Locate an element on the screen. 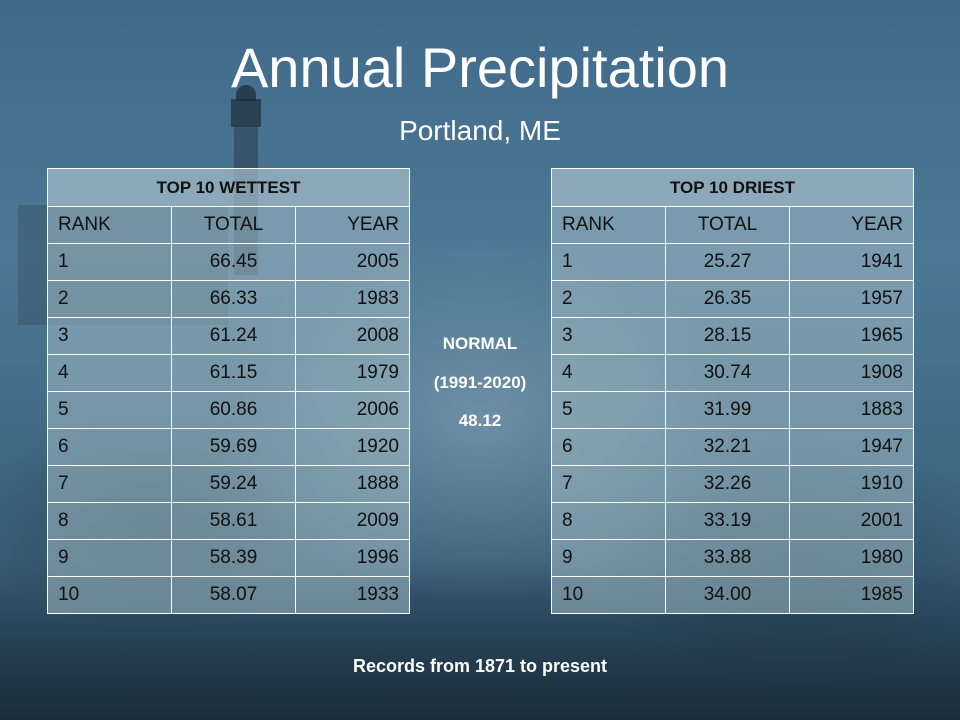  cell-year: 1979 is located at coordinates (352, 373).